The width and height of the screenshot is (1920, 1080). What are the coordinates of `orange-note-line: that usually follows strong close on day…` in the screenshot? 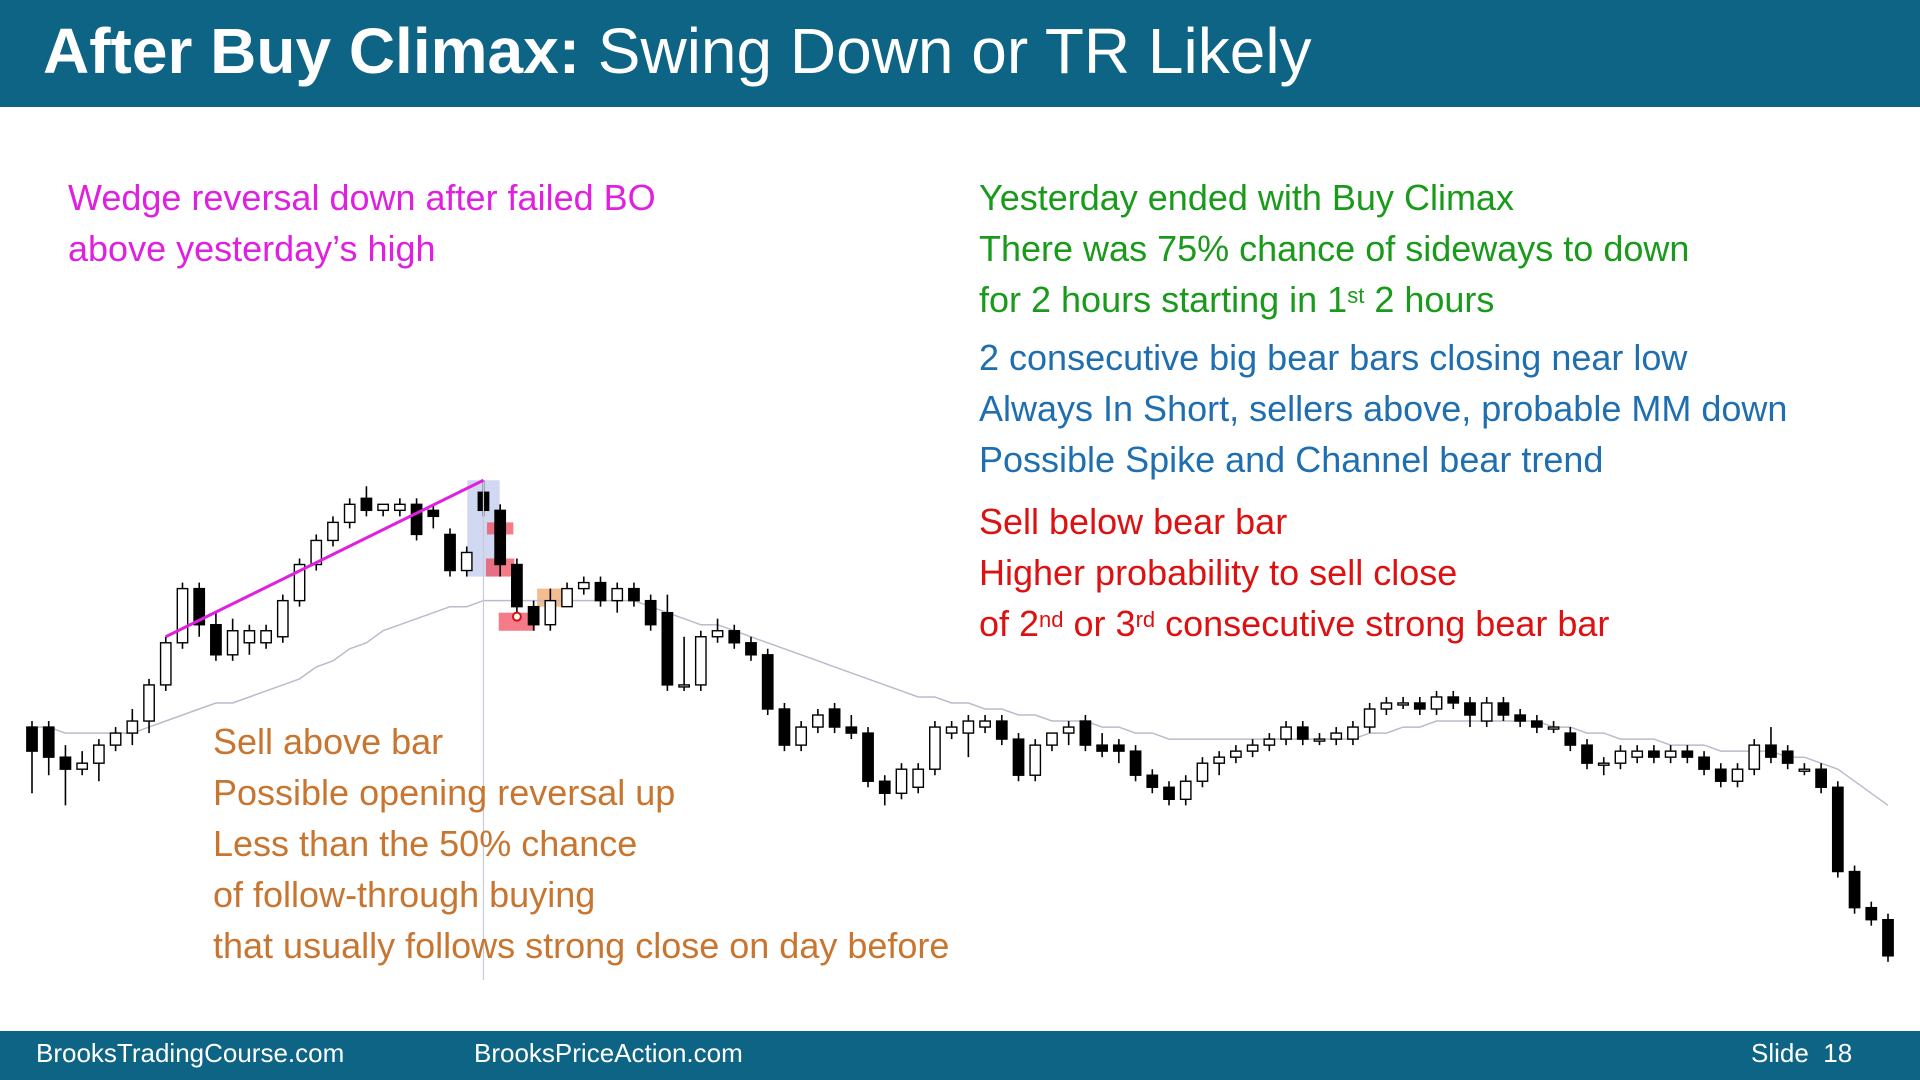 It's located at (581, 945).